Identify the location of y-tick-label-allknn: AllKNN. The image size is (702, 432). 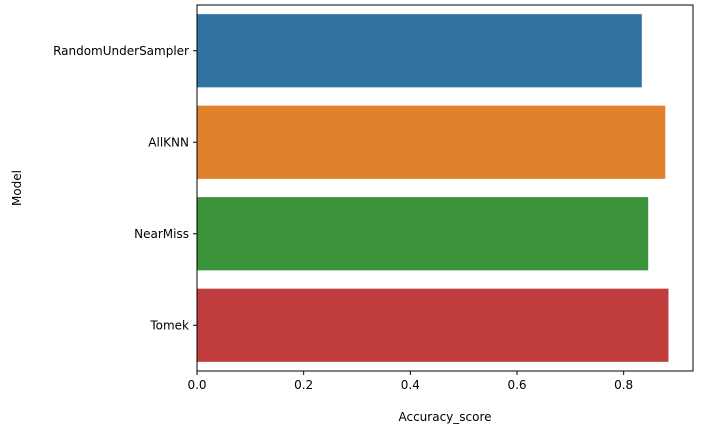
(168, 142).